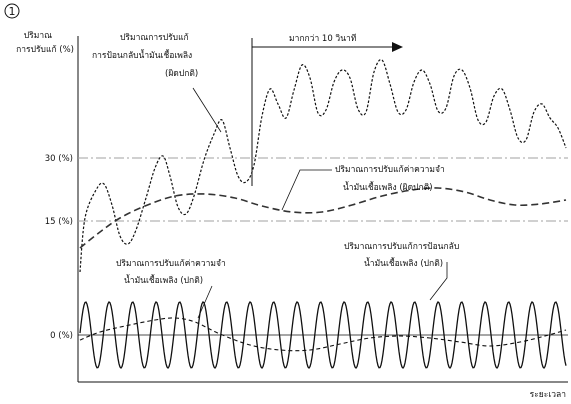 The width and height of the screenshot is (571, 404). Describe the element at coordinates (163, 280) in the screenshot. I see `annotation-memory-normal-line2: น้ำมันเชื้อเพลิง (ปกติ)` at that location.